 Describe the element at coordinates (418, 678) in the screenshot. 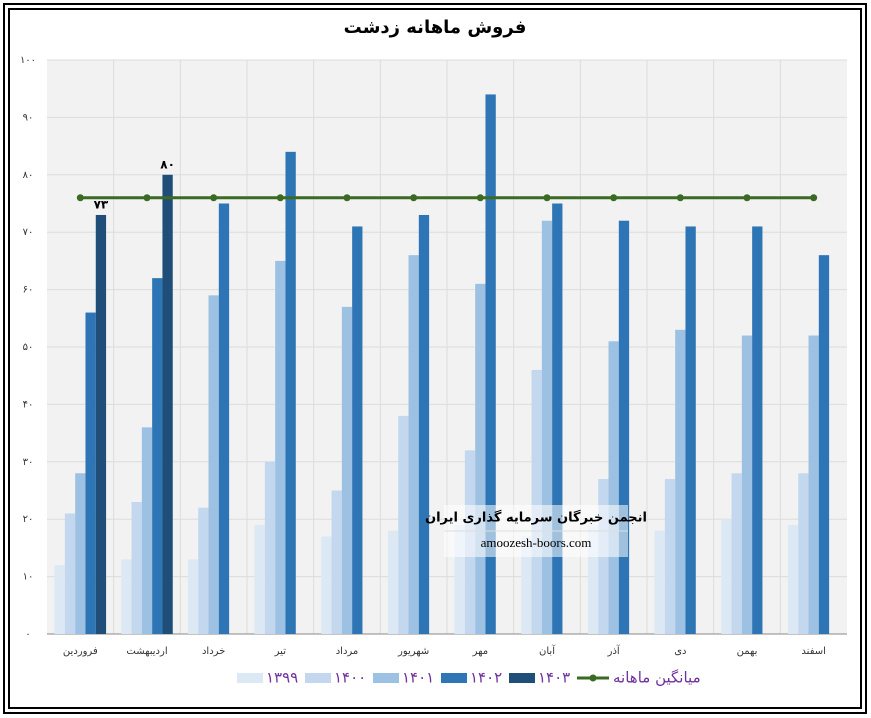

I see `legend-label: ۱۴۰۱` at that location.